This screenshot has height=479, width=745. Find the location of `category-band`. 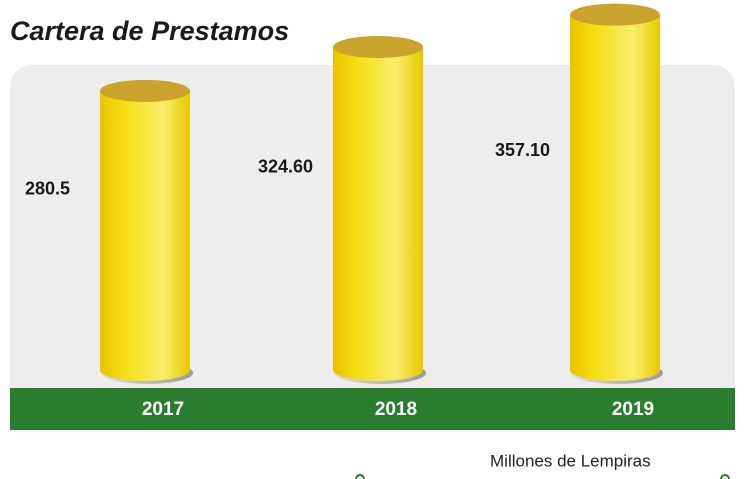

category-band is located at coordinates (372, 409).